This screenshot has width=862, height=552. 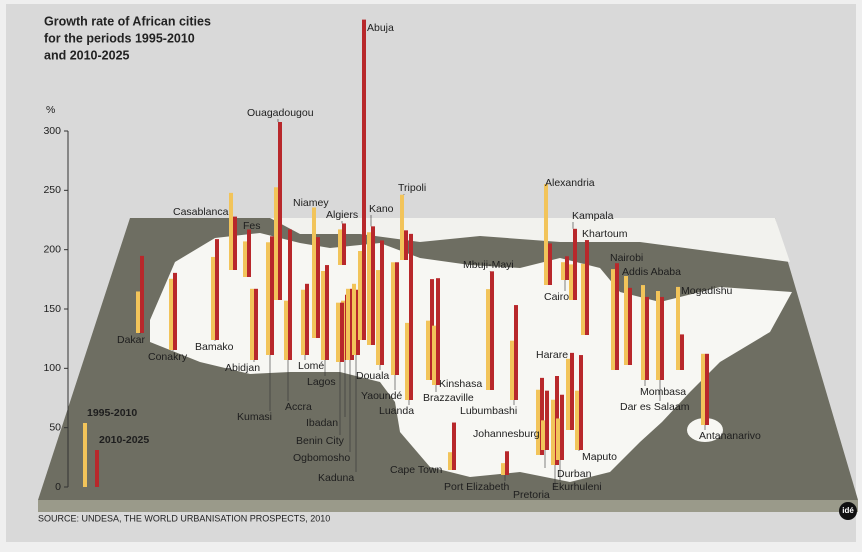 What do you see at coordinates (124, 440) in the screenshot?
I see `legend-label: 2010-2025` at bounding box center [124, 440].